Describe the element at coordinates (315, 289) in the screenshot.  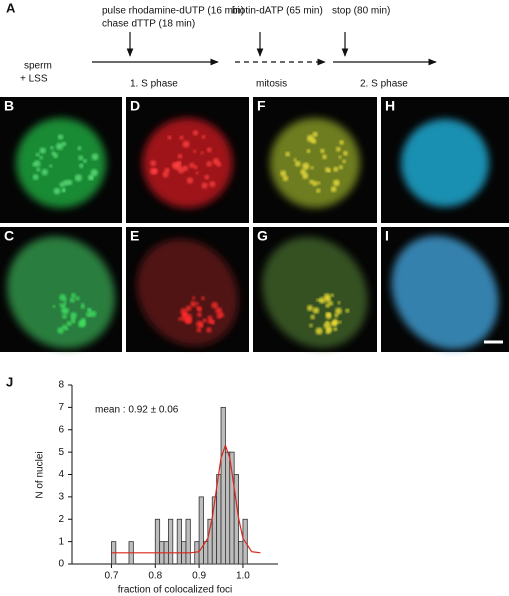
I see `micrograph: G` at that location.